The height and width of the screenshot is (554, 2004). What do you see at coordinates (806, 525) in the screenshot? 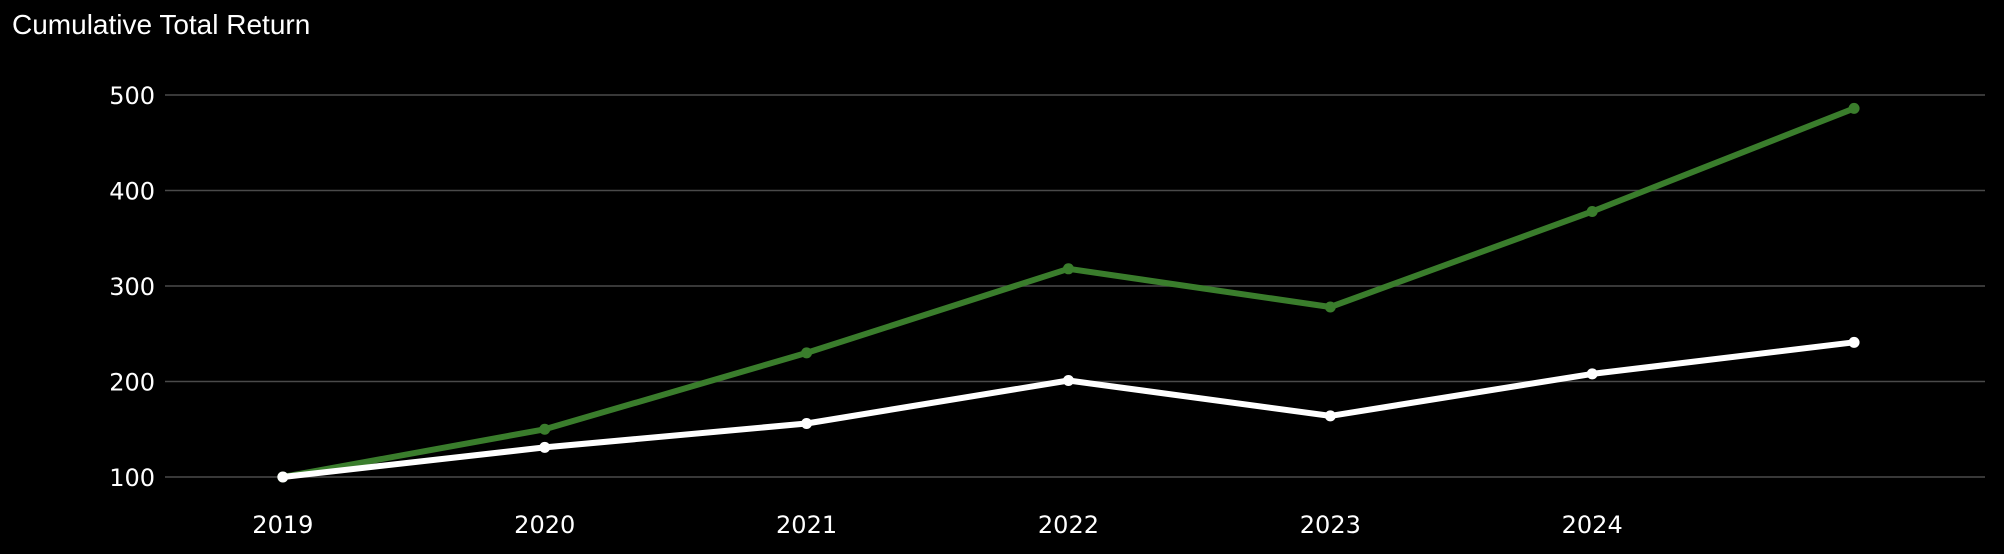
I see `x-tick-label-2021: 2021` at bounding box center [806, 525].